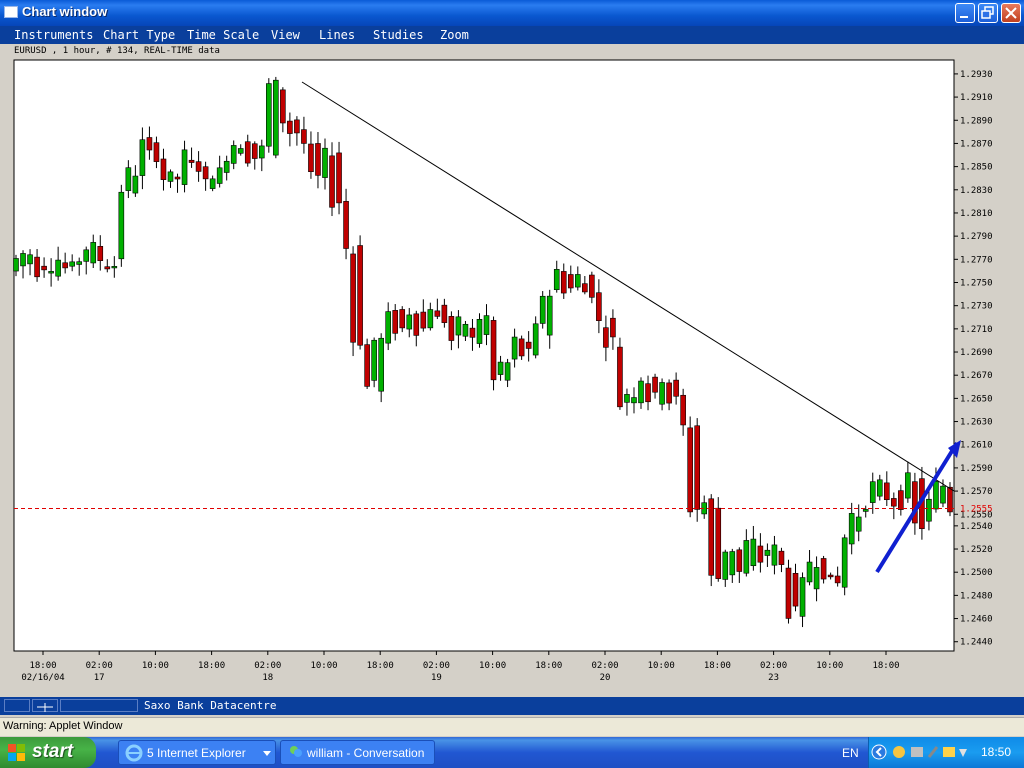  What do you see at coordinates (48, 752) in the screenshot?
I see `start-button: start` at bounding box center [48, 752].